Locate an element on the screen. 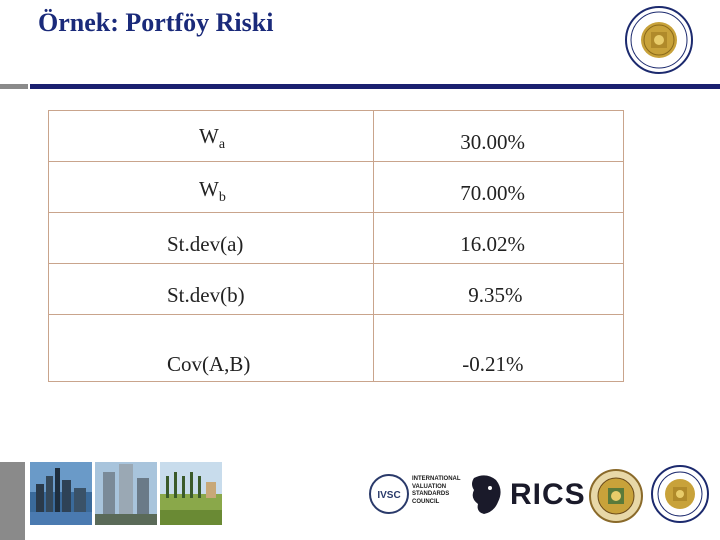 Image resolution: width=720 pixels, height=540 pixels. university-seal-footer-logo is located at coordinates (680, 494).